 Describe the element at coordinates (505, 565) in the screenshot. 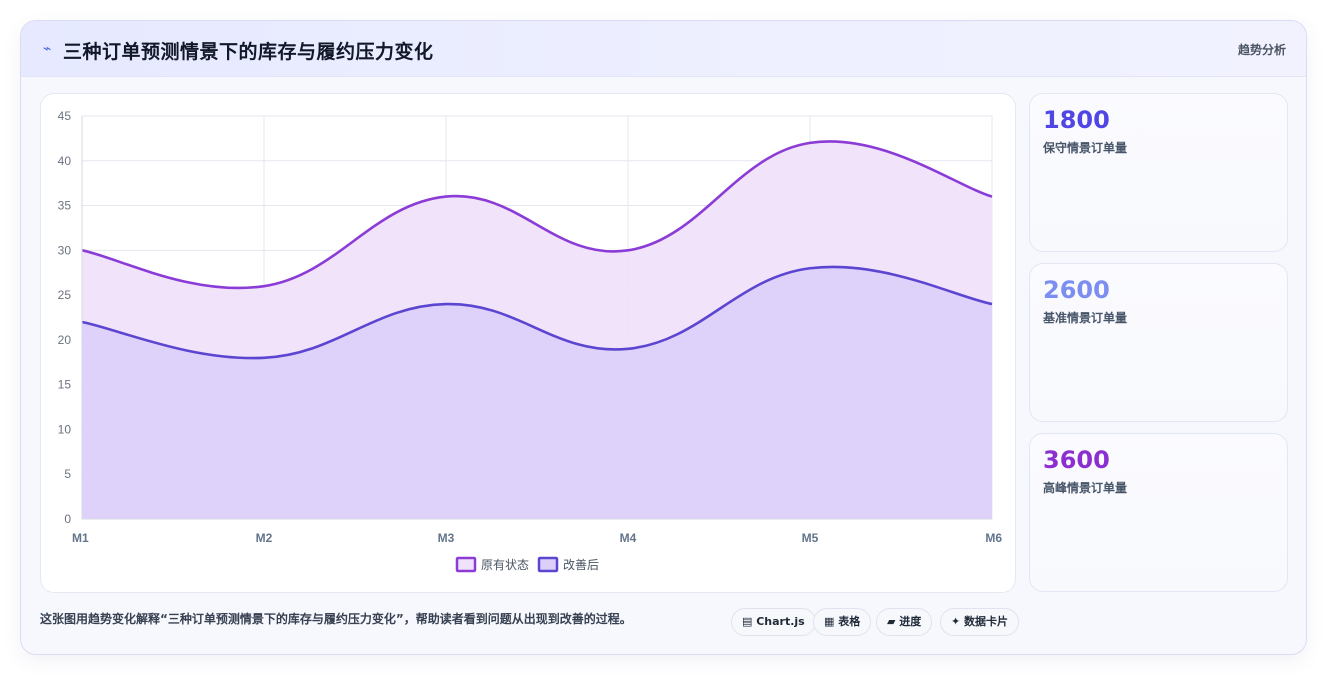

I see `legend-label-0: 原有状态` at that location.